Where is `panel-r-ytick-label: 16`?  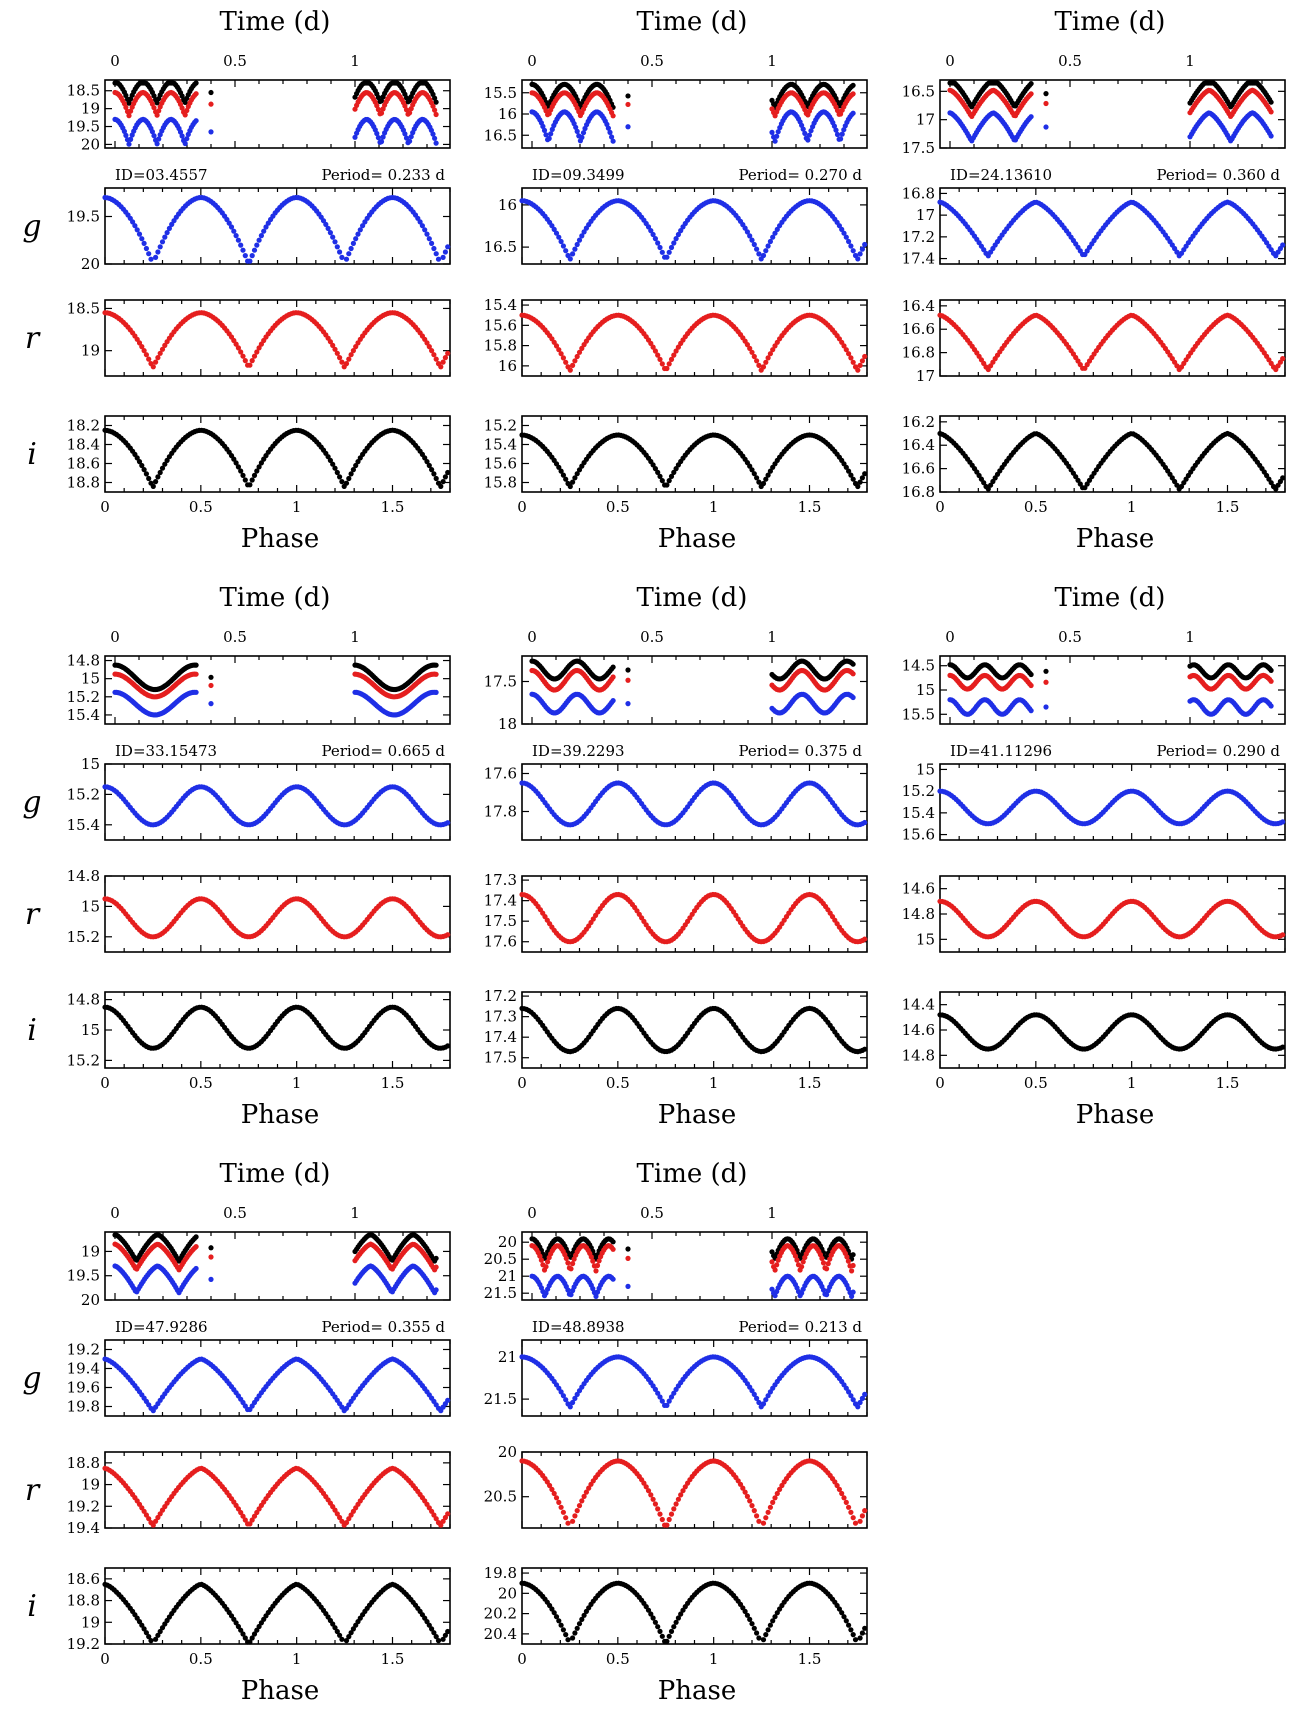
panel-r-ytick-label: 16 is located at coordinates (507, 366).